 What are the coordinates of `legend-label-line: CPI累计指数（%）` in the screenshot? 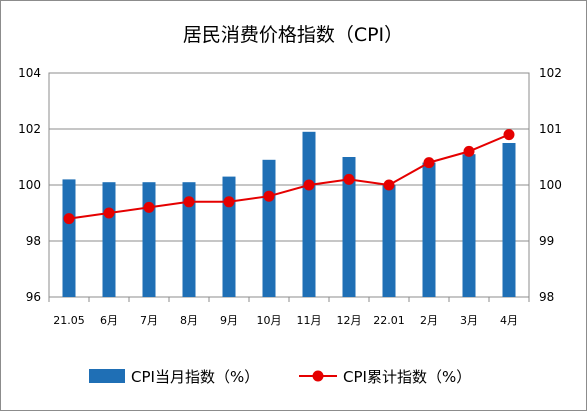 It's located at (407, 377).